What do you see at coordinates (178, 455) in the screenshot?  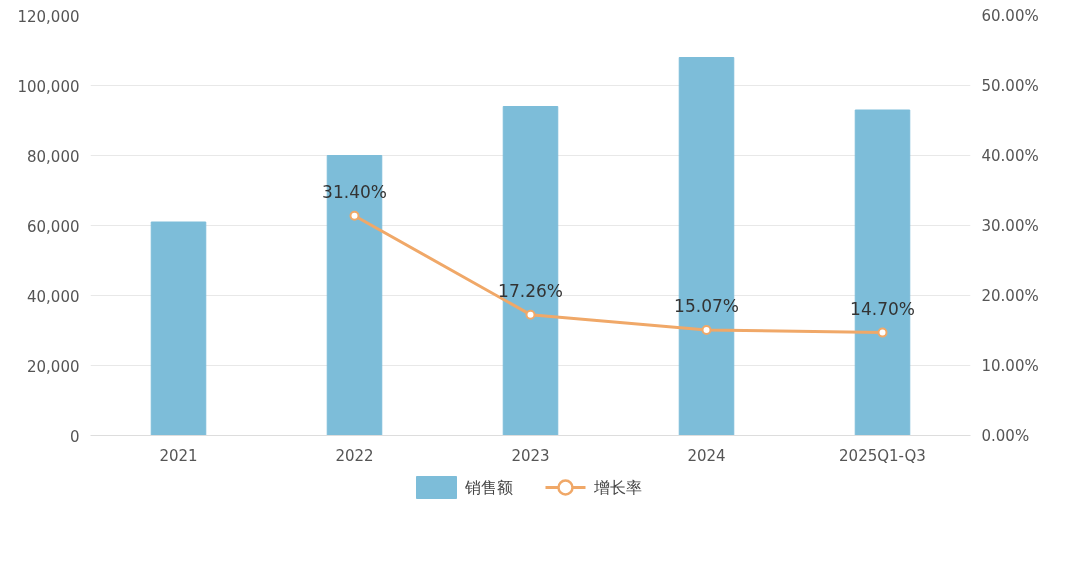 I see `x-tick-label: 2021` at bounding box center [178, 455].